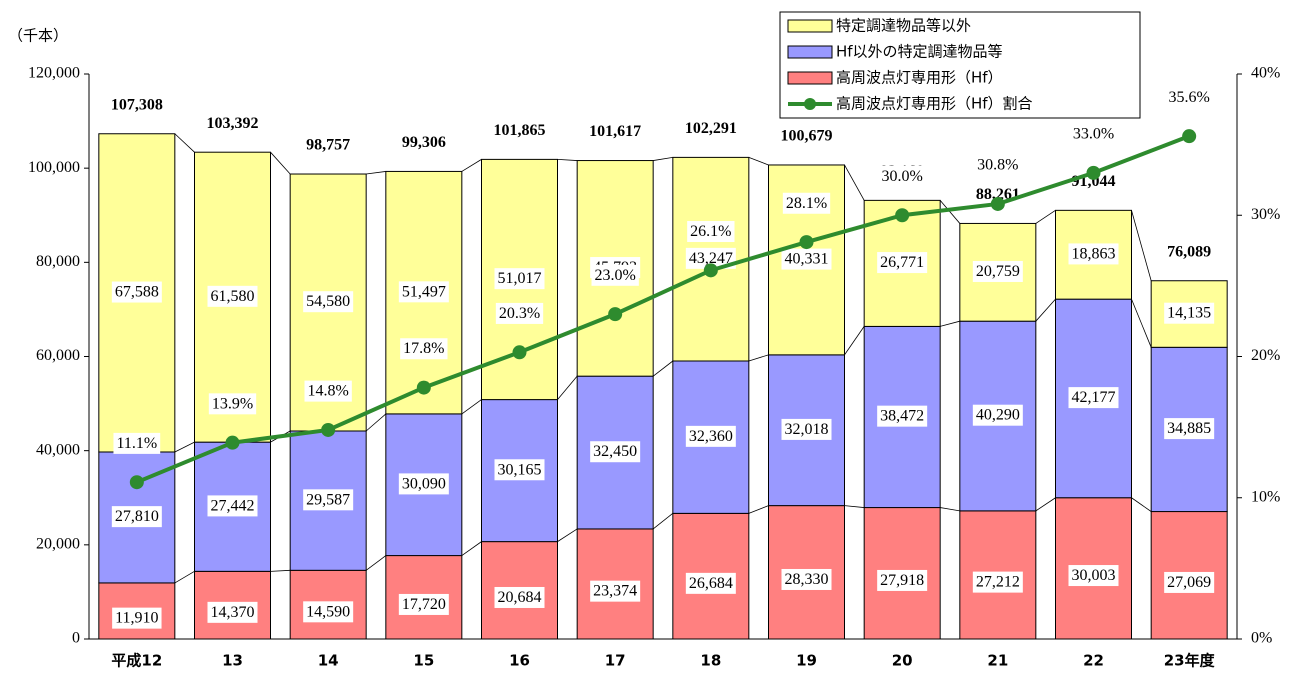 The image size is (1290, 681). What do you see at coordinates (1189, 97) in the screenshot?
I see `ratio-label: 35.6%` at bounding box center [1189, 97].